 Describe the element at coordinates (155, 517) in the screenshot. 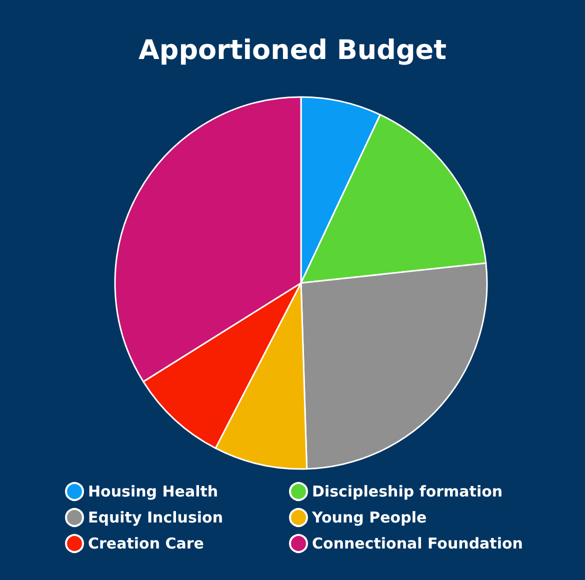

I see `legend-label: Equity Inclusion` at that location.